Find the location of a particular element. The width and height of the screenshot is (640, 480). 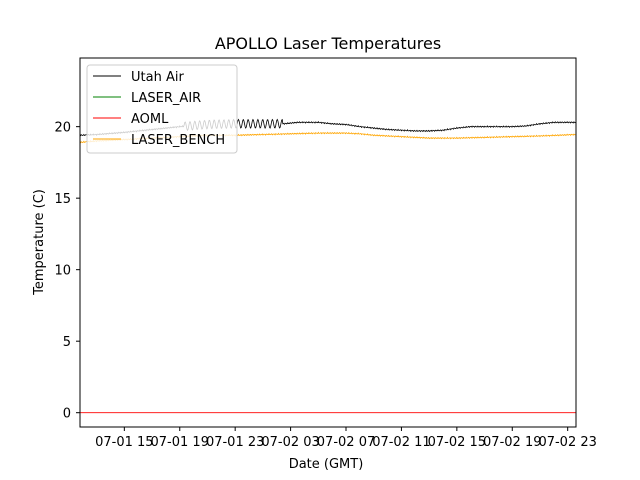

x-tick-label: 07-02 23 is located at coordinates (567, 442).